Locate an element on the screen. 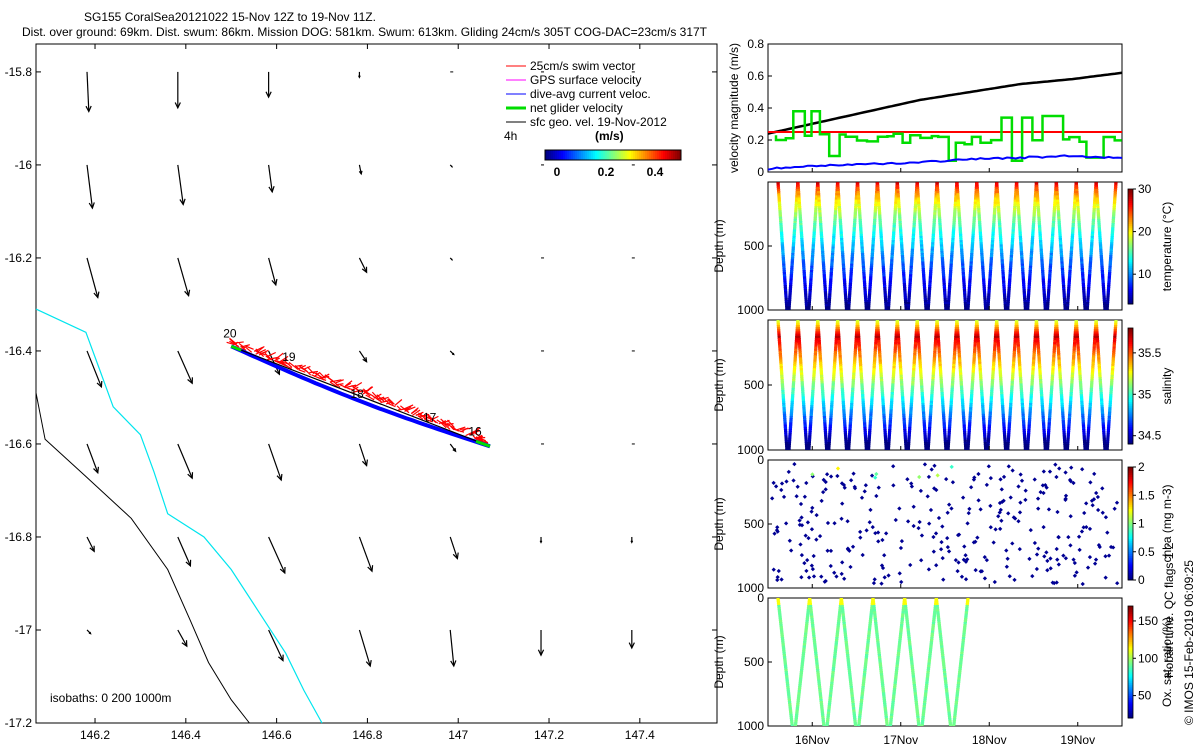 The height and width of the screenshot is (750, 1200). sal-colorbar-cell is located at coordinates (1130, 364).